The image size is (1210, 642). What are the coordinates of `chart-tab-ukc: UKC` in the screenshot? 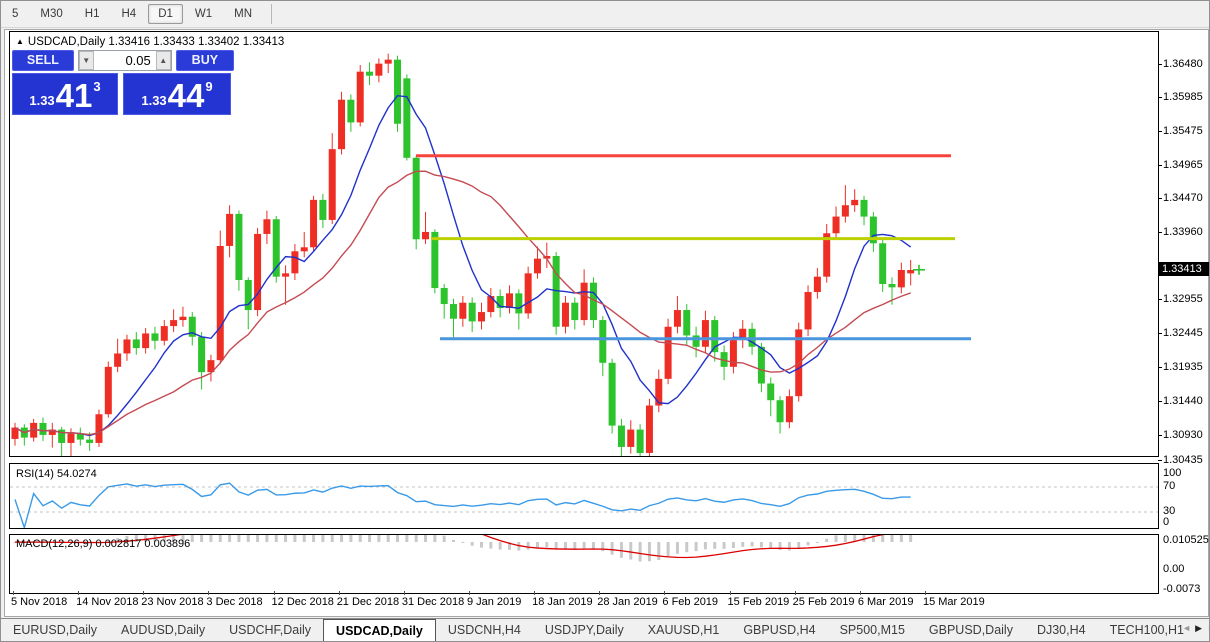 It's located at (1202, 630).